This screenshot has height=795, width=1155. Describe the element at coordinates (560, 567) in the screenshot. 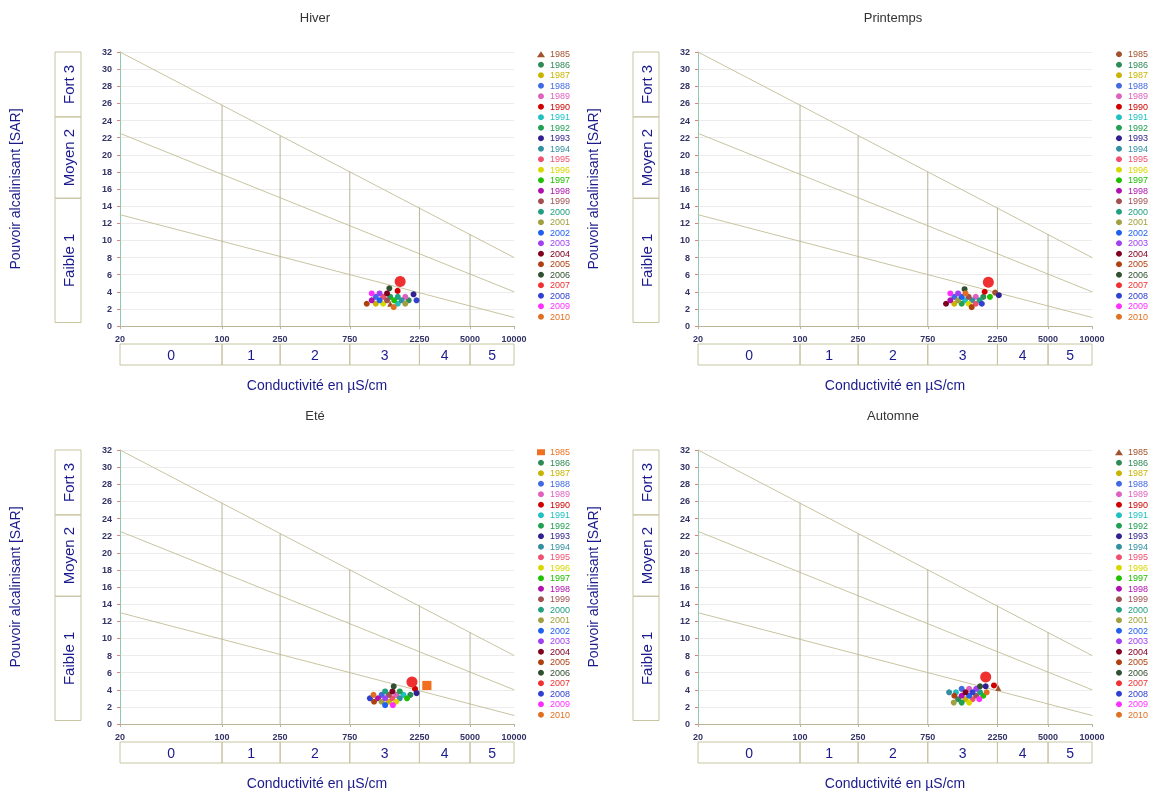

I see `legend-label: 1996` at that location.